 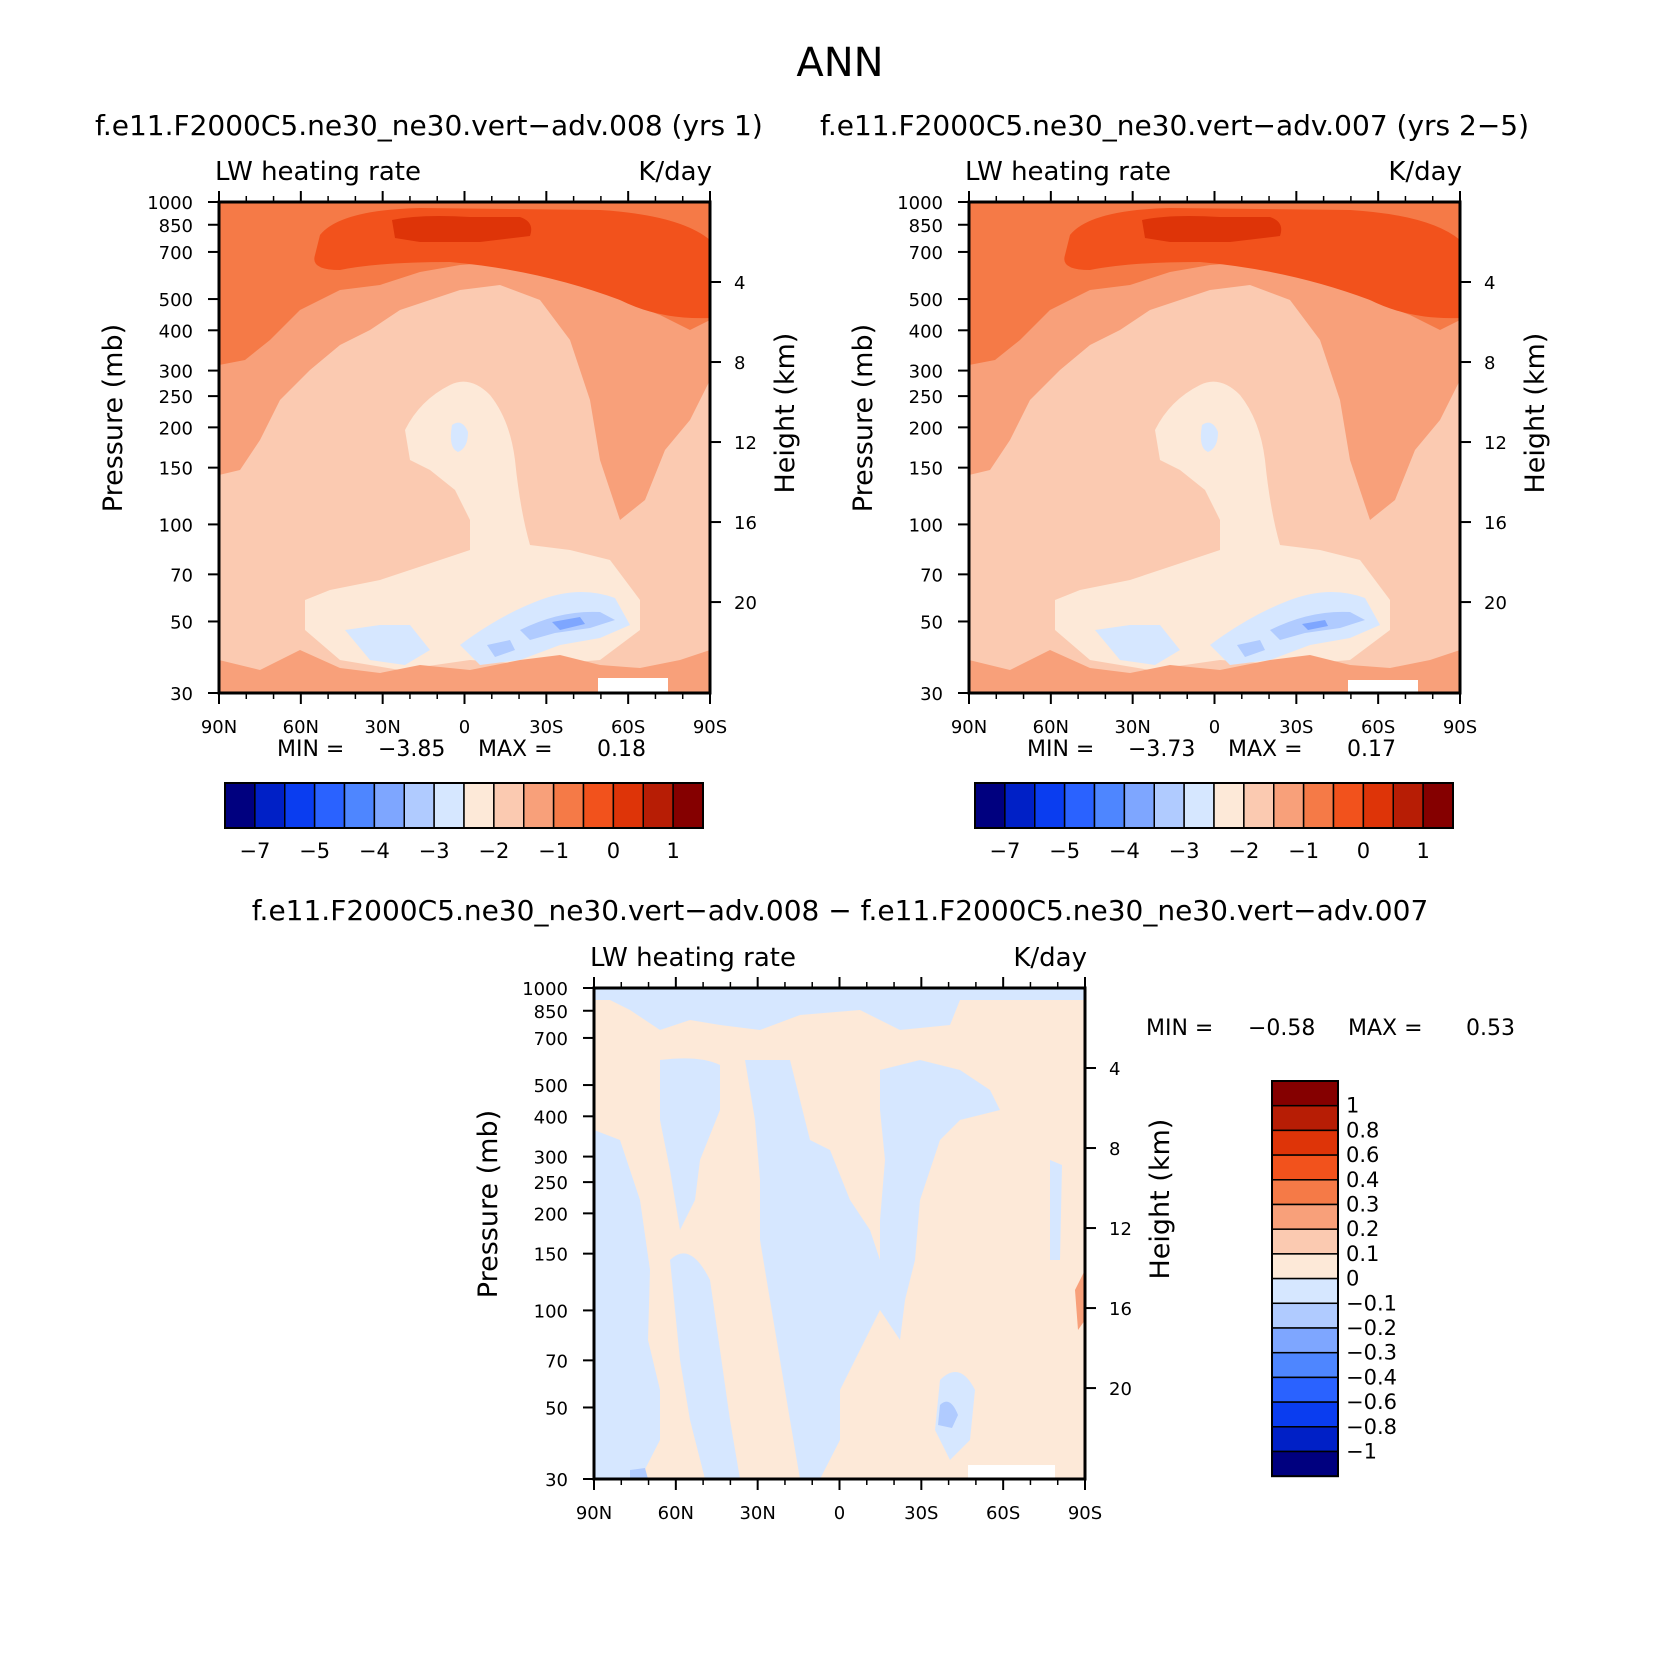 What do you see at coordinates (551, 1012) in the screenshot?
I see `y-tick-label: 850` at bounding box center [551, 1012].